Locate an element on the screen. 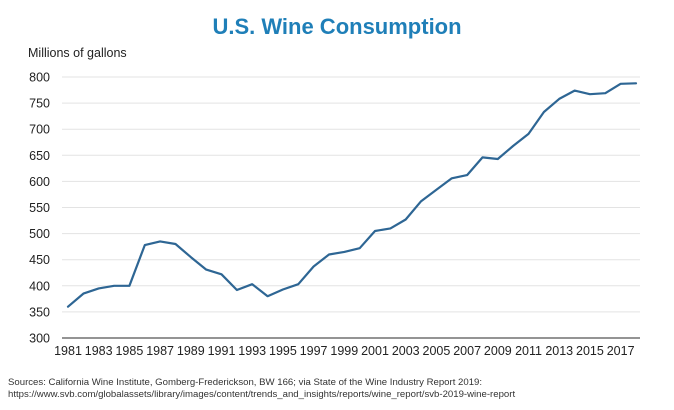  x-tick-label: 2011 is located at coordinates (528, 351).